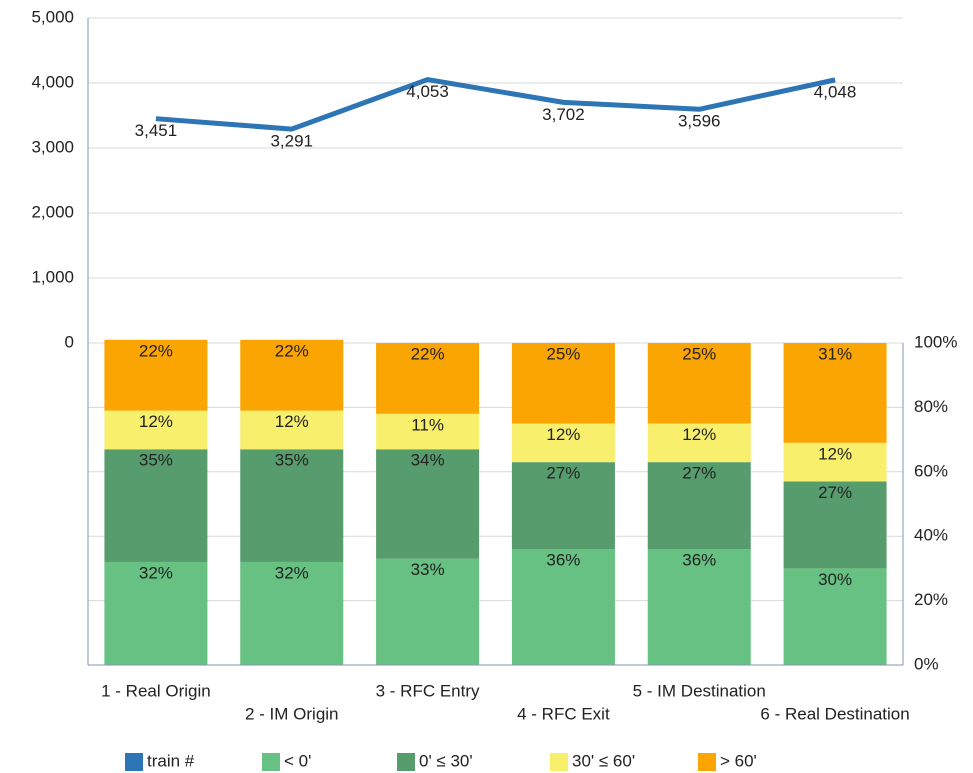  I want to click on data-label: 31%, so click(835, 353).